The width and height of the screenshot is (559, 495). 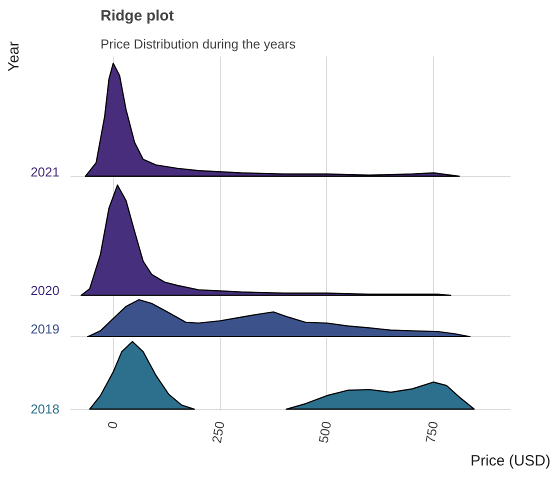 What do you see at coordinates (137, 16) in the screenshot?
I see `chart-title: Ridge plot` at bounding box center [137, 16].